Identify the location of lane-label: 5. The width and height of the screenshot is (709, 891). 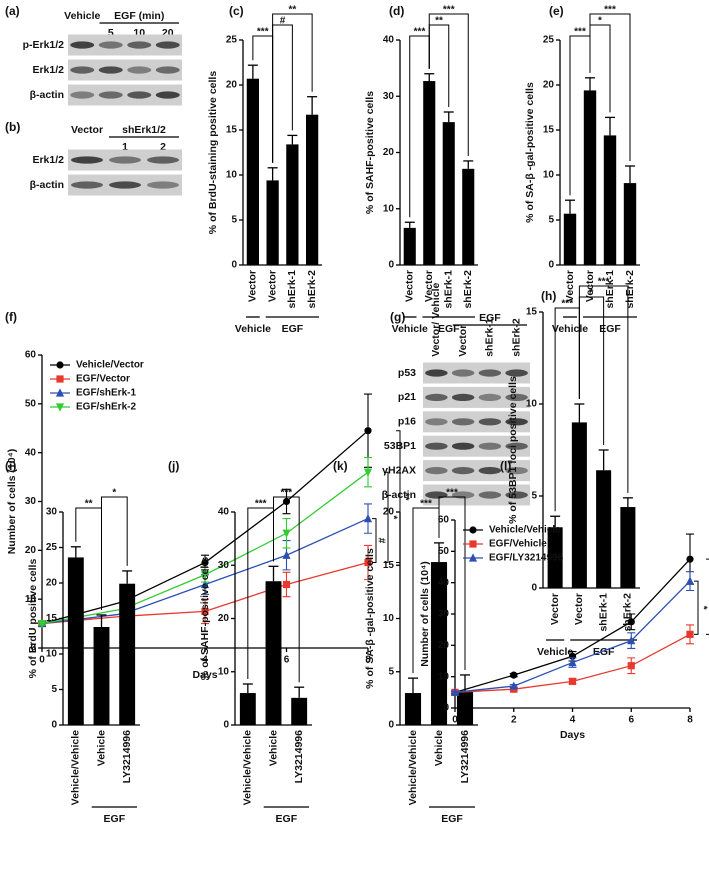
(111, 33).